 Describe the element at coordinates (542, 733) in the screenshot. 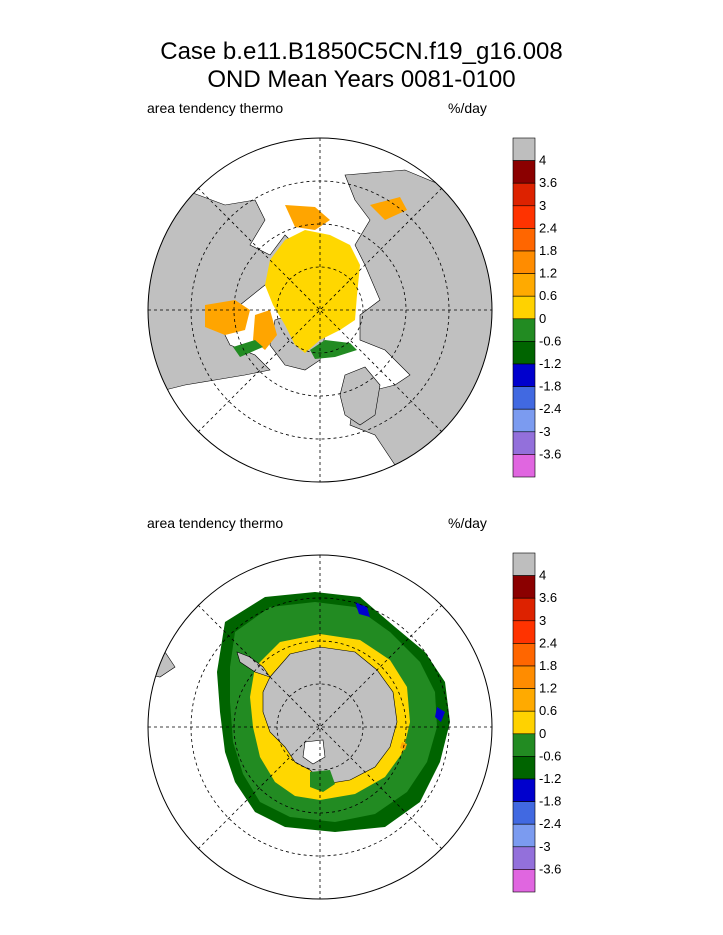

I see `south-colorbar-label: 0` at that location.